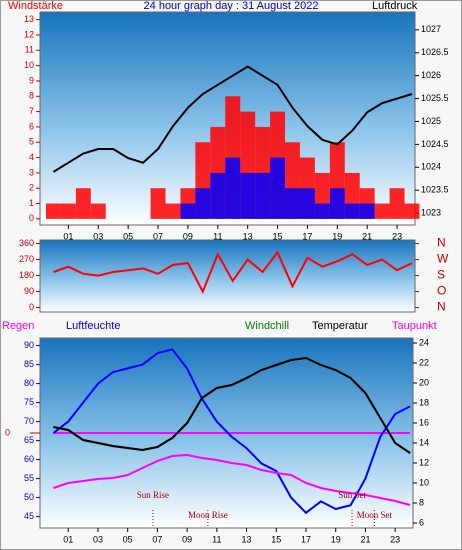  I want to click on y2-tick-label: 1024, so click(431, 167).